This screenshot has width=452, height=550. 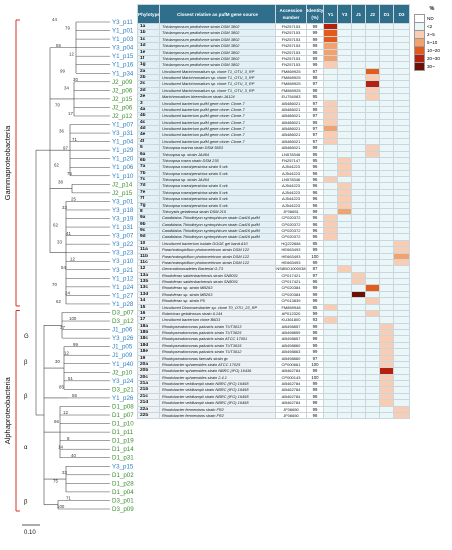 What do you see at coordinates (123, 398) in the screenshot?
I see `leaf-label: Y1_p26` at bounding box center [123, 398].